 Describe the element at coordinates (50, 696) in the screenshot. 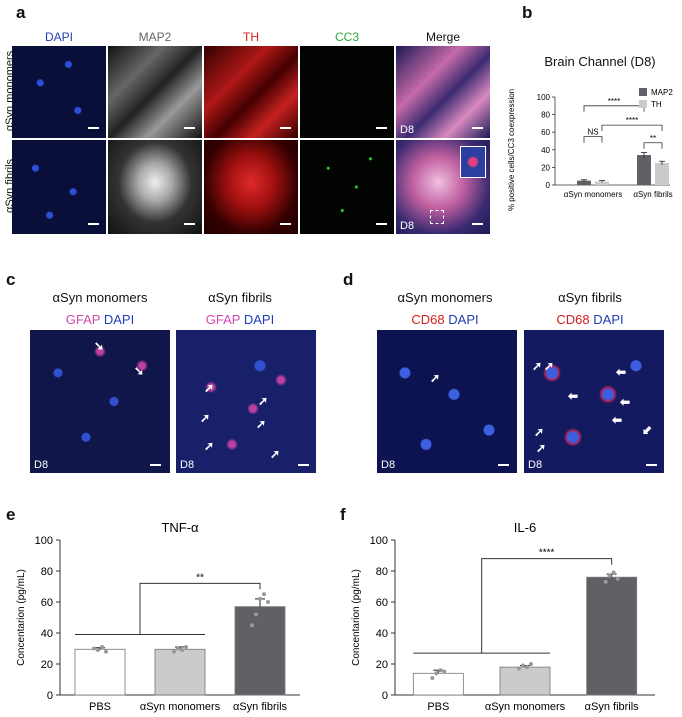

I see `chart-e-ytick-label: 0` at that location.